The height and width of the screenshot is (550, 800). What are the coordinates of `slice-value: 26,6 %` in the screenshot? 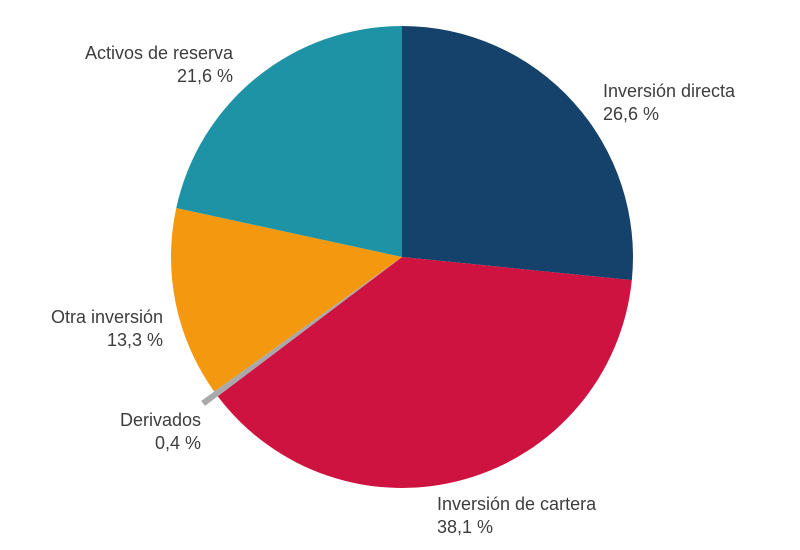 It's located at (631, 114).